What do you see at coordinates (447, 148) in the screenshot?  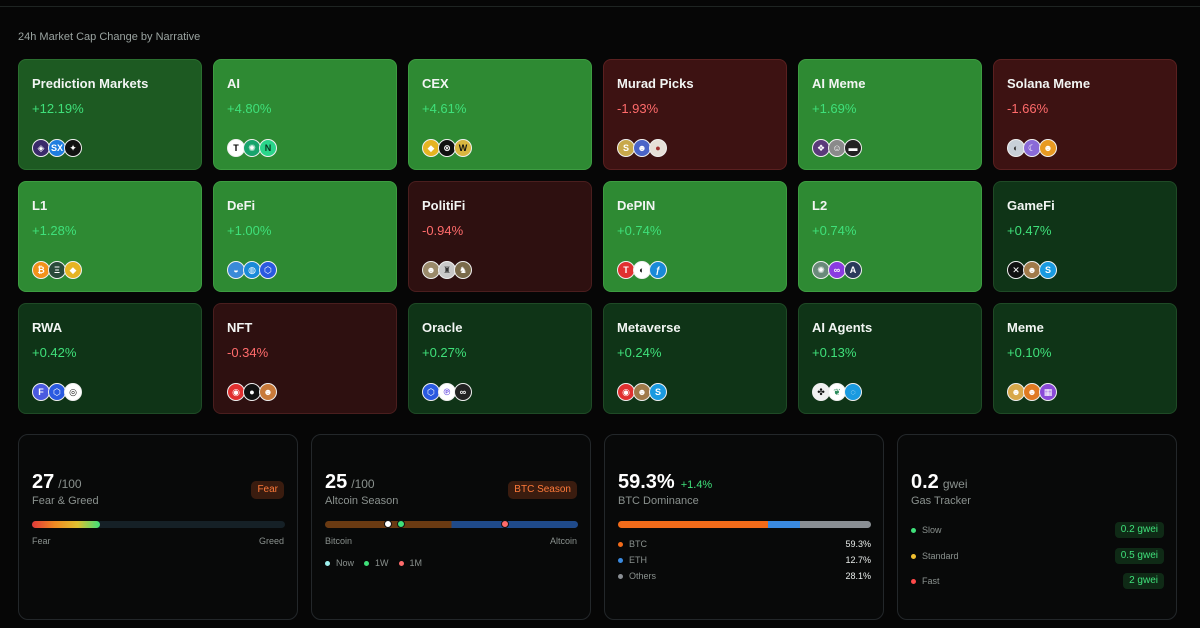 I see `token-icons: ◆ ⊗ W` at bounding box center [447, 148].